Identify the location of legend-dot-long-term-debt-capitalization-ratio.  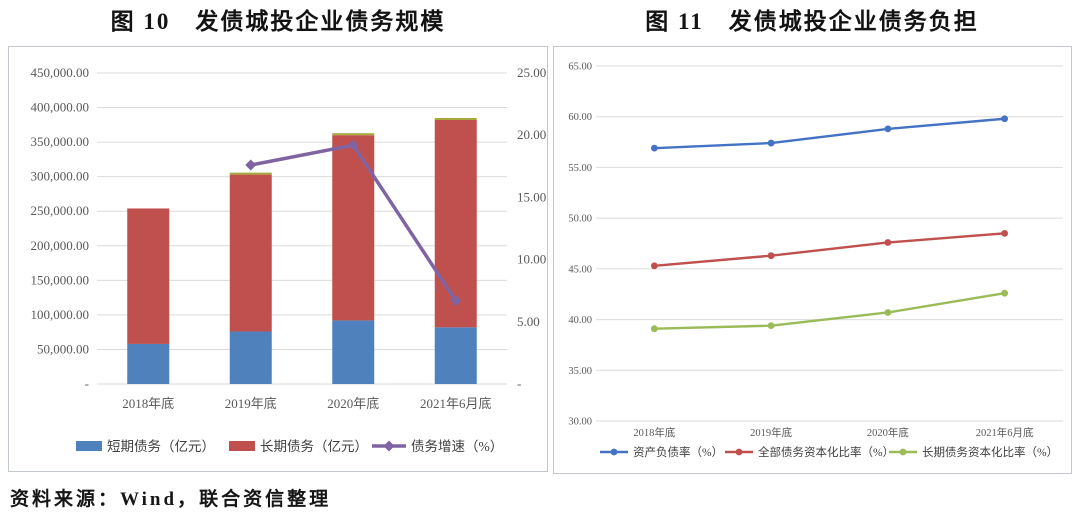
(903, 452).